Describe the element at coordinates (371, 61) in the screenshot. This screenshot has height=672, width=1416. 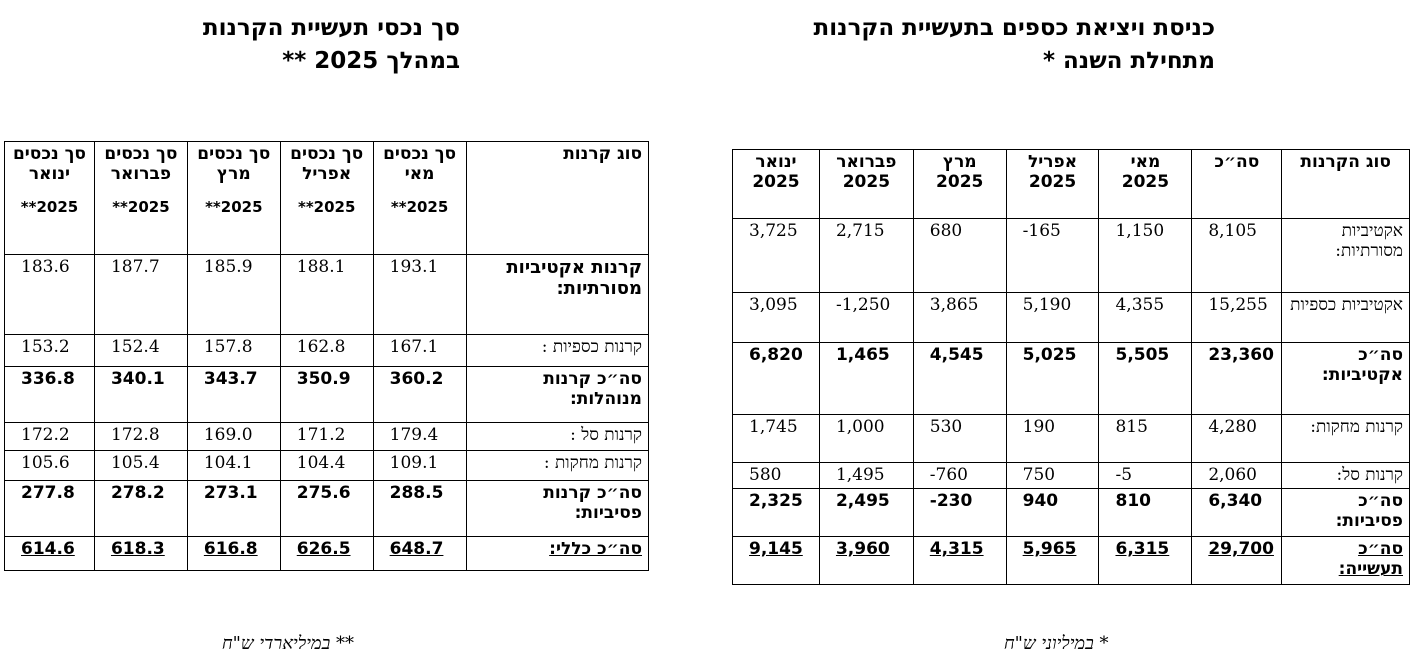
I see `assets-title-line2: במהלך 2025 **` at that location.